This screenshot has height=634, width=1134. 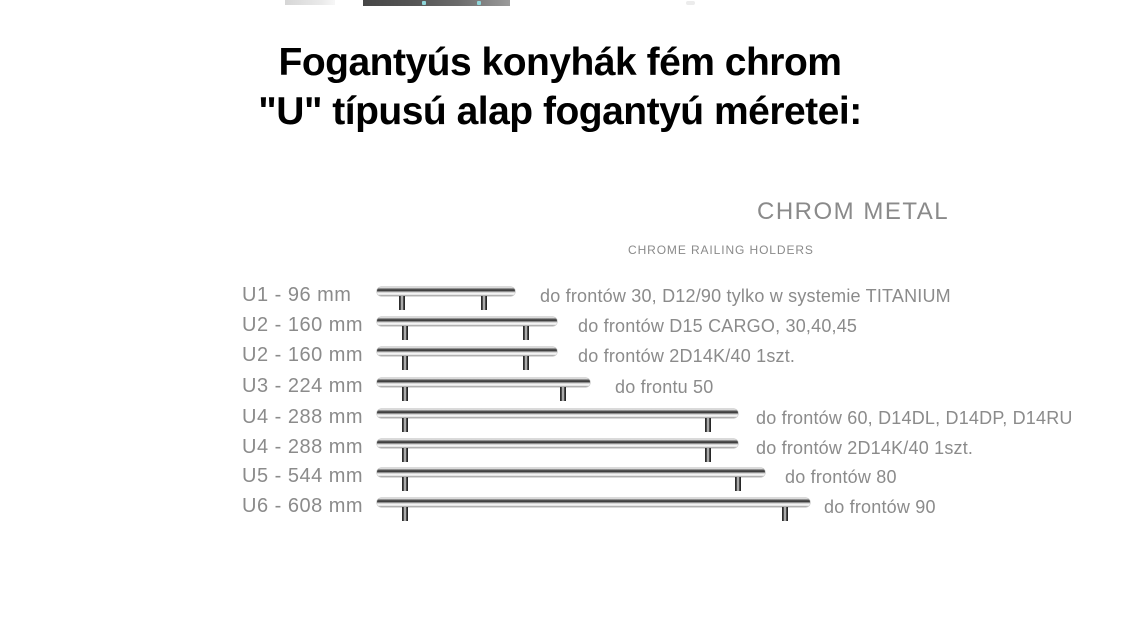 What do you see at coordinates (560, 111) in the screenshot?
I see `page-title-line2: "U" típusú alap fogantyú méretei:` at bounding box center [560, 111].